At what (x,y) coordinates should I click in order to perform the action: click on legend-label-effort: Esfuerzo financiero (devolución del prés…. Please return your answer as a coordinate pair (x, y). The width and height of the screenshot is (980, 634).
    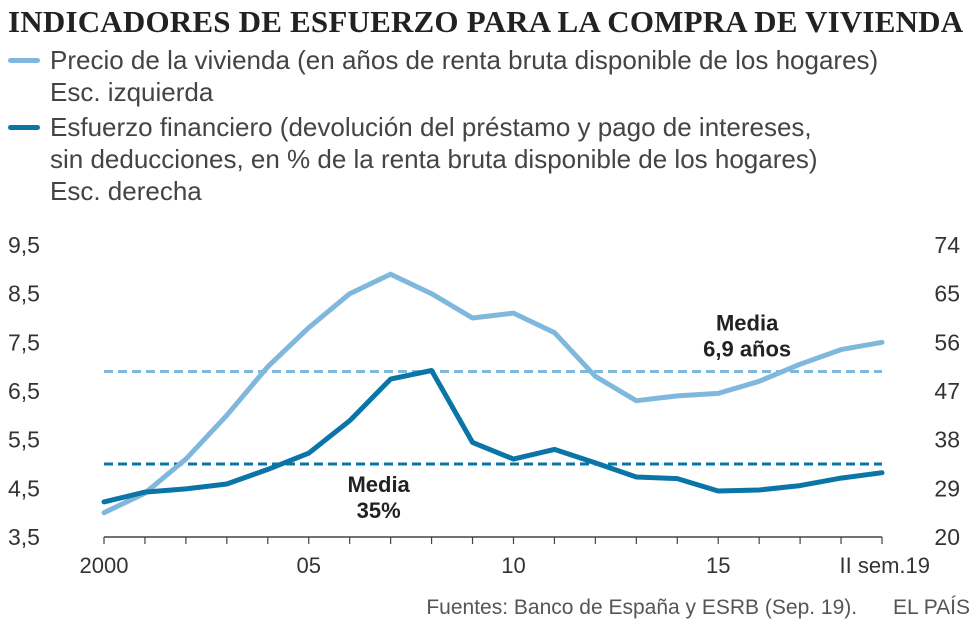
    Looking at the image, I should click on (431, 127).